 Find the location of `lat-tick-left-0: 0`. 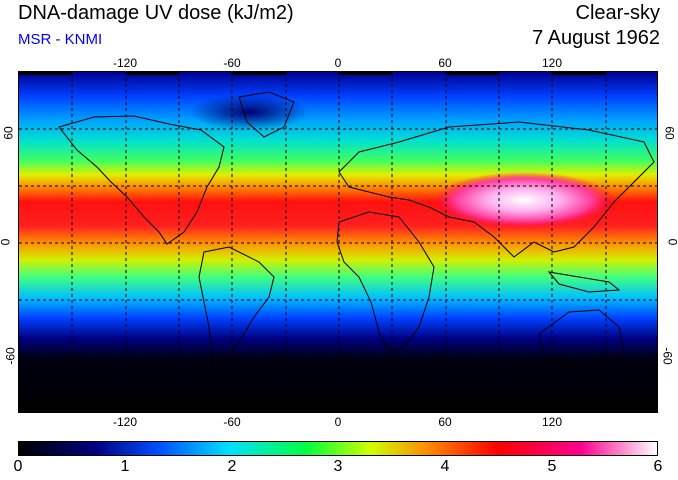

lat-tick-left-0: 0 is located at coordinates (6, 242).